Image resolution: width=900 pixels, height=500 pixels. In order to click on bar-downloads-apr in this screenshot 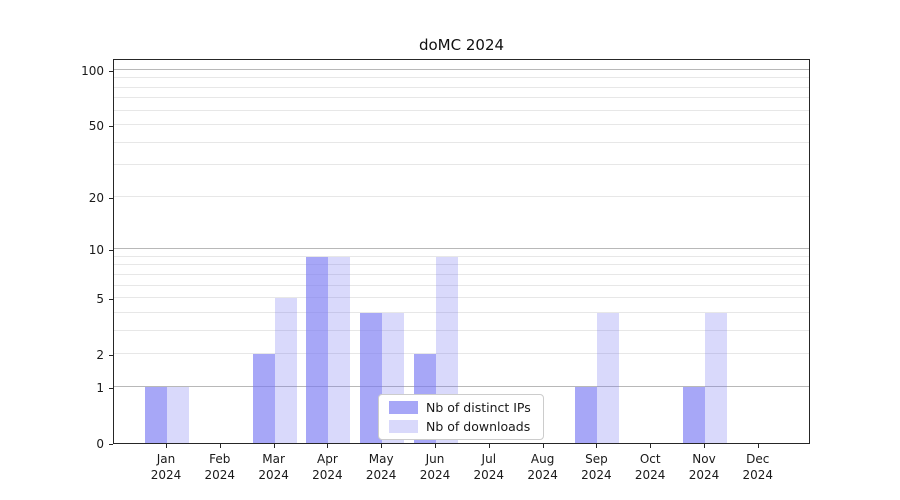, I will do `click(339, 349)`.